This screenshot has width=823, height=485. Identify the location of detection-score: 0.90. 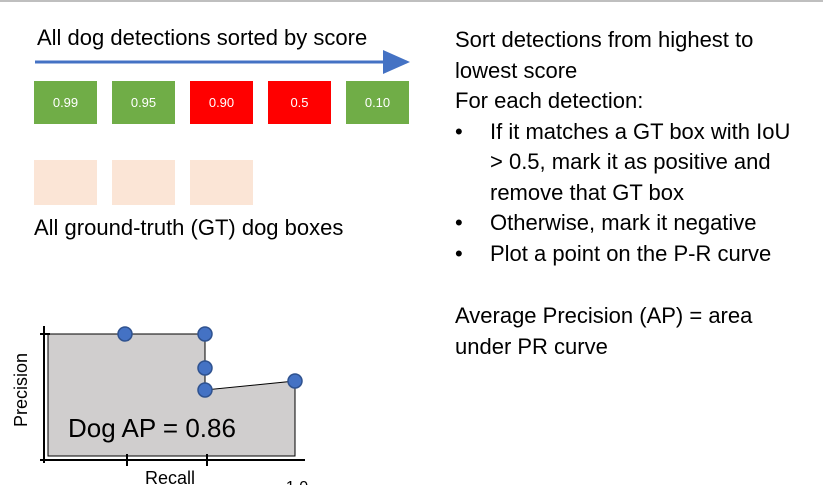
(221, 102).